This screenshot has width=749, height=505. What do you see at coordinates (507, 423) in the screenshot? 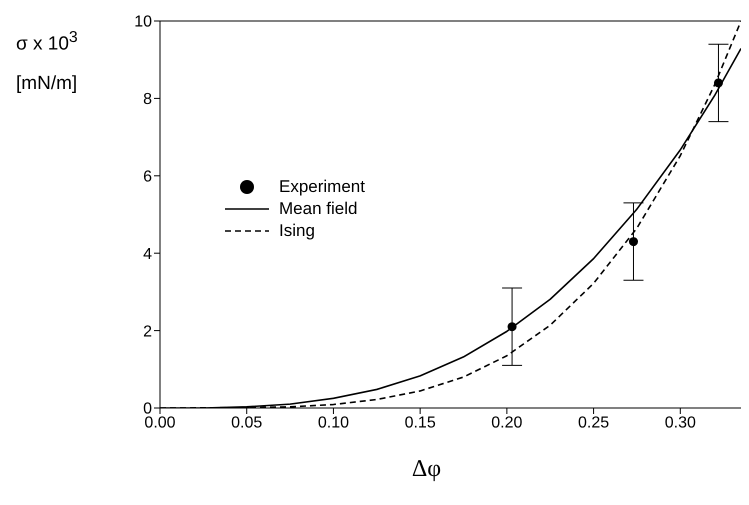
I see `x-tick-label: 0.20` at bounding box center [507, 423].